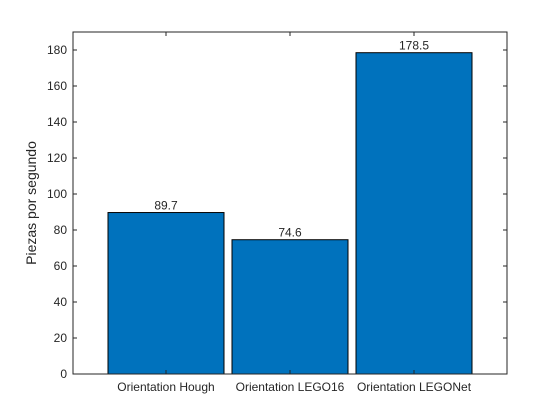  I want to click on y-tick-label: 140, so click(57, 122).